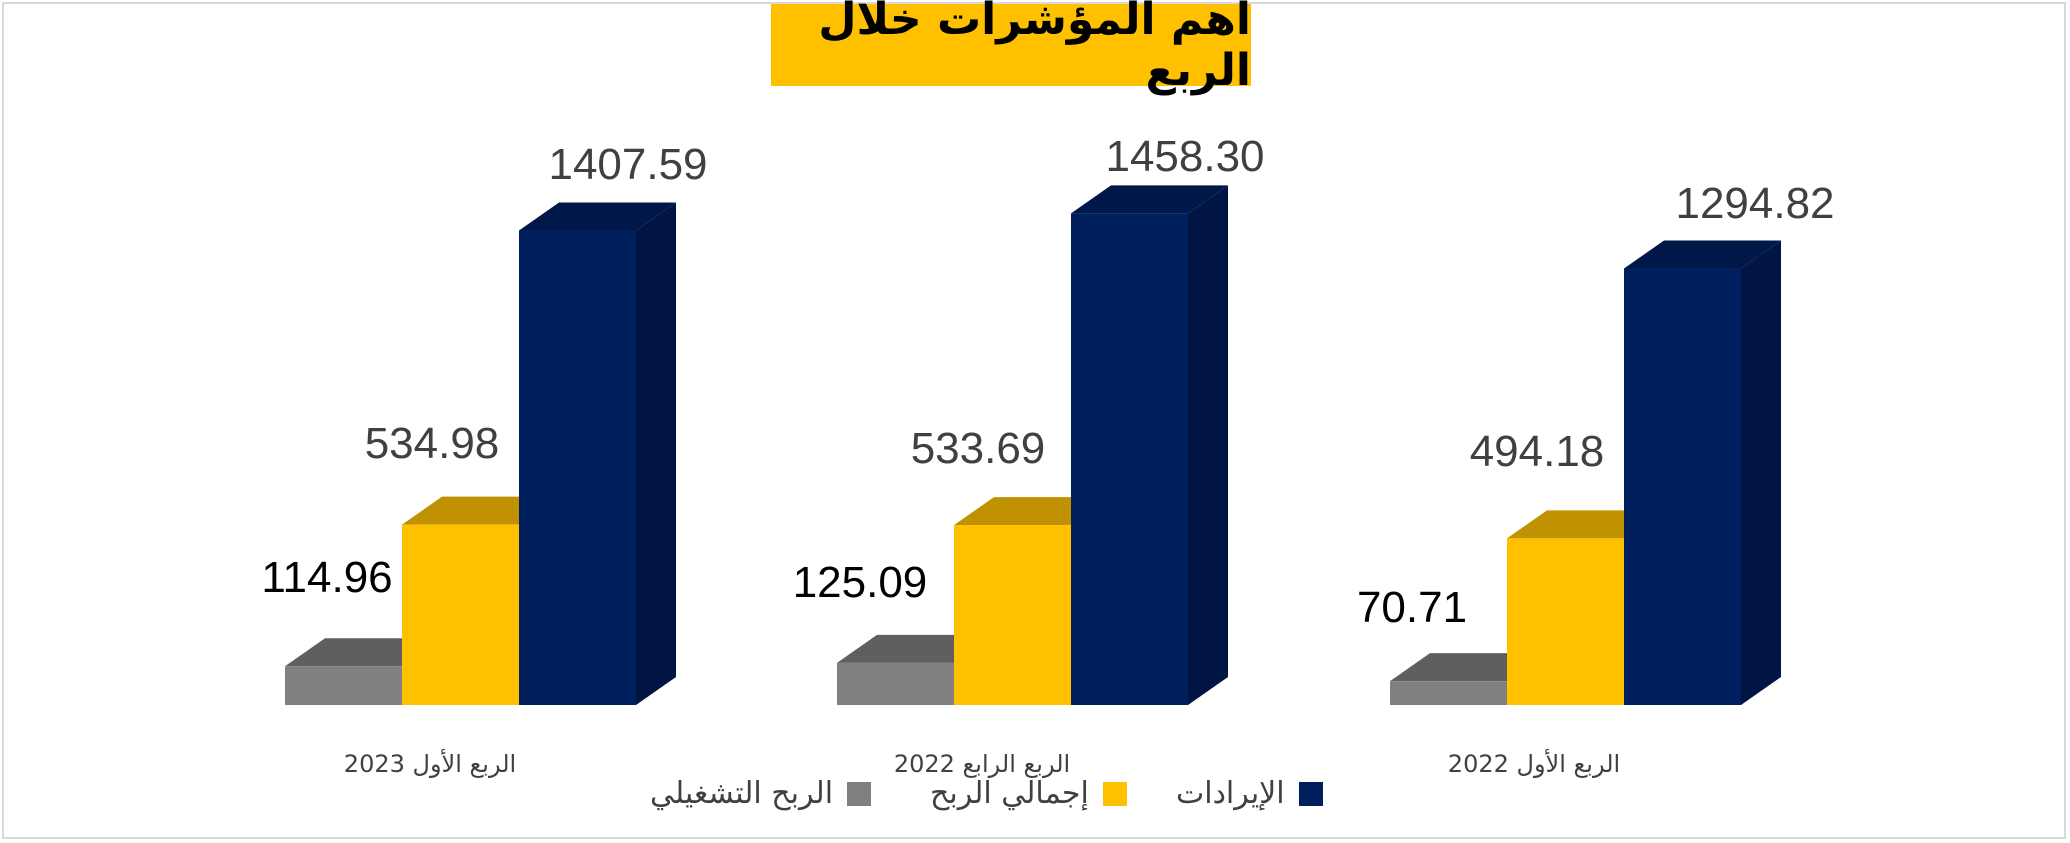  I want to click on category-label: الربع الرابع 2022, so click(982, 764).